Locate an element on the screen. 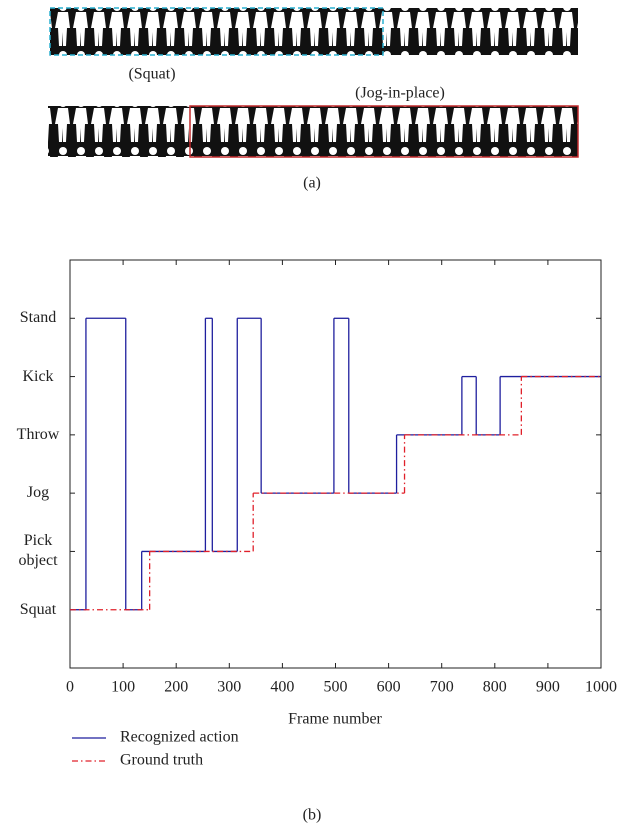 The image size is (625, 840). x-tick-label: 800 is located at coordinates (495, 687).